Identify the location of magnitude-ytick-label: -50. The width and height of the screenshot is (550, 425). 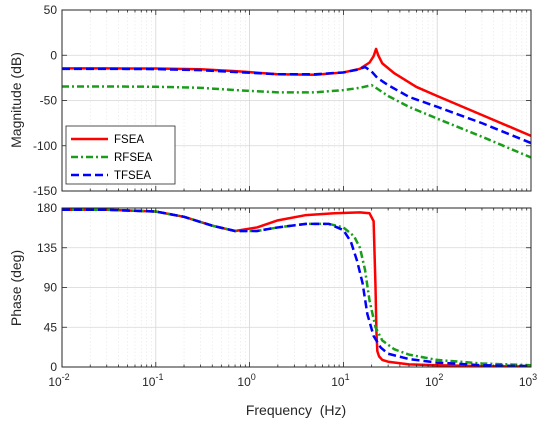
(49, 101).